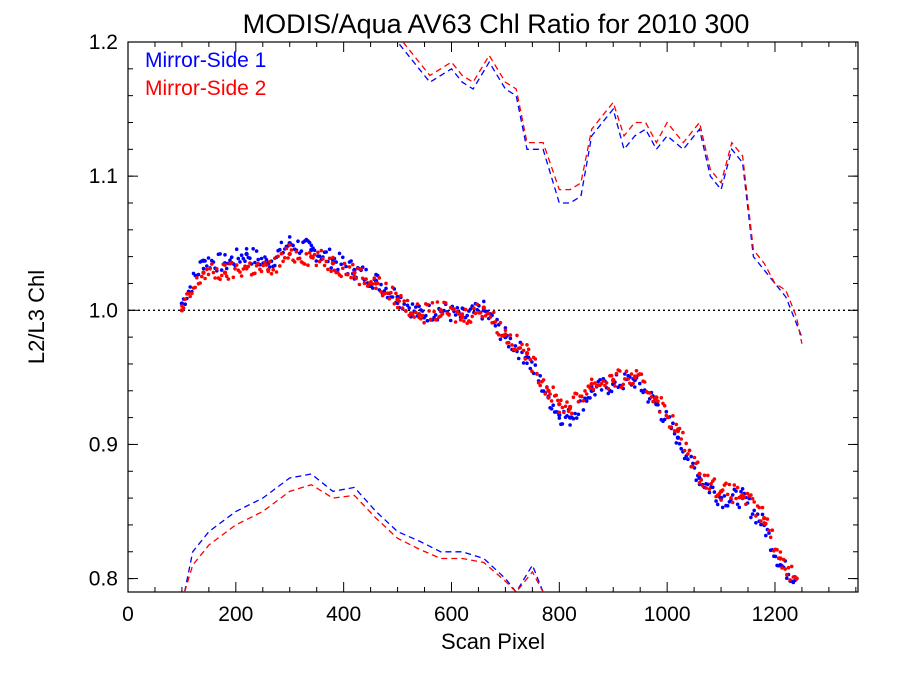 The width and height of the screenshot is (900, 675). Describe the element at coordinates (343, 614) in the screenshot. I see `x-tick-label-2: 400` at that location.